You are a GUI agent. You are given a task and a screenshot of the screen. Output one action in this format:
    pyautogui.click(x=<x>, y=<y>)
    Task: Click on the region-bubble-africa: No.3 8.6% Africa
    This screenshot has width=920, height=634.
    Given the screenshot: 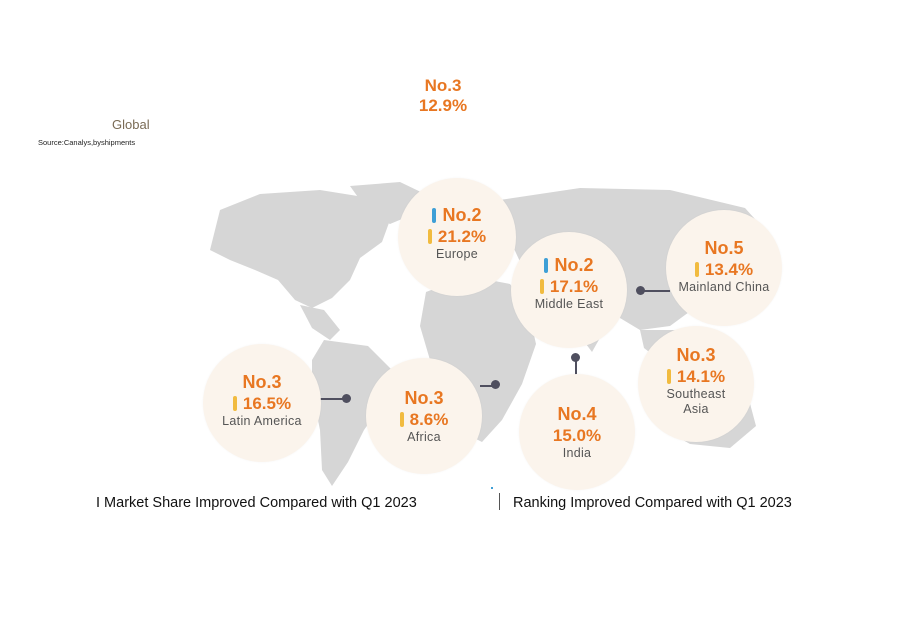 What is the action you would take?
    pyautogui.click(x=424, y=416)
    